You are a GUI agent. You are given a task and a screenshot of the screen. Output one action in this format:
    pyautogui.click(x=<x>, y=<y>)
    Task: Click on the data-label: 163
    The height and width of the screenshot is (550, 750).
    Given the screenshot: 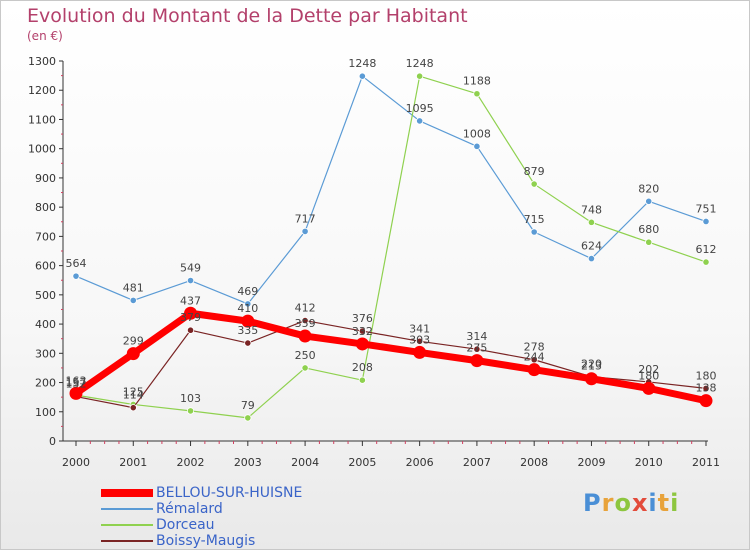 What is the action you would take?
    pyautogui.click(x=76, y=380)
    